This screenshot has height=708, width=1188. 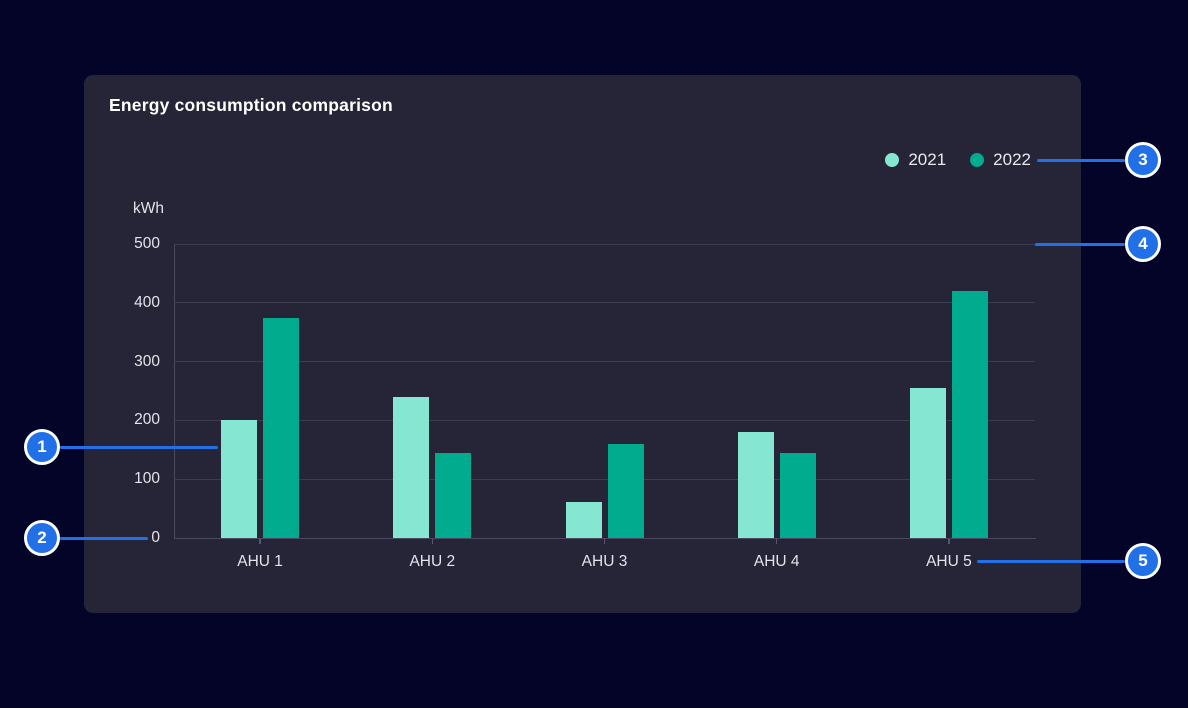 What do you see at coordinates (927, 159) in the screenshot?
I see `legend-label-2021: 2021` at bounding box center [927, 159].